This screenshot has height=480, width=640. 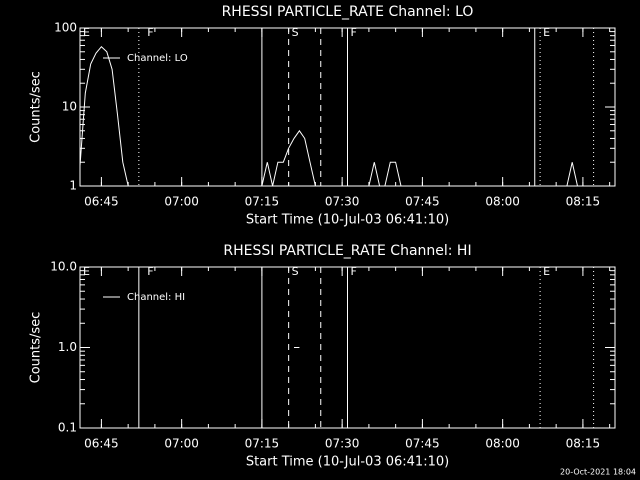 What do you see at coordinates (348, 12) in the screenshot?
I see `chart-title: RHESSI PARTICLE_RATE Channel: LO` at bounding box center [348, 12].